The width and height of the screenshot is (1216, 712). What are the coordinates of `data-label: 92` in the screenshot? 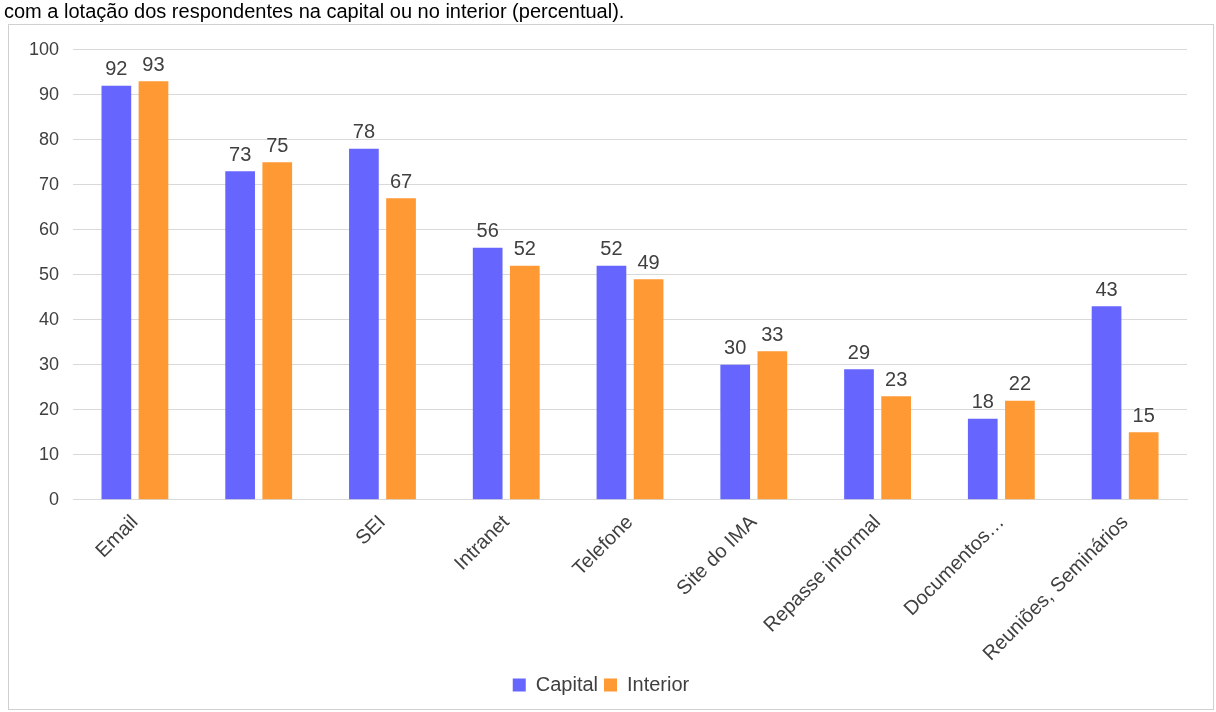 It's located at (116, 68).